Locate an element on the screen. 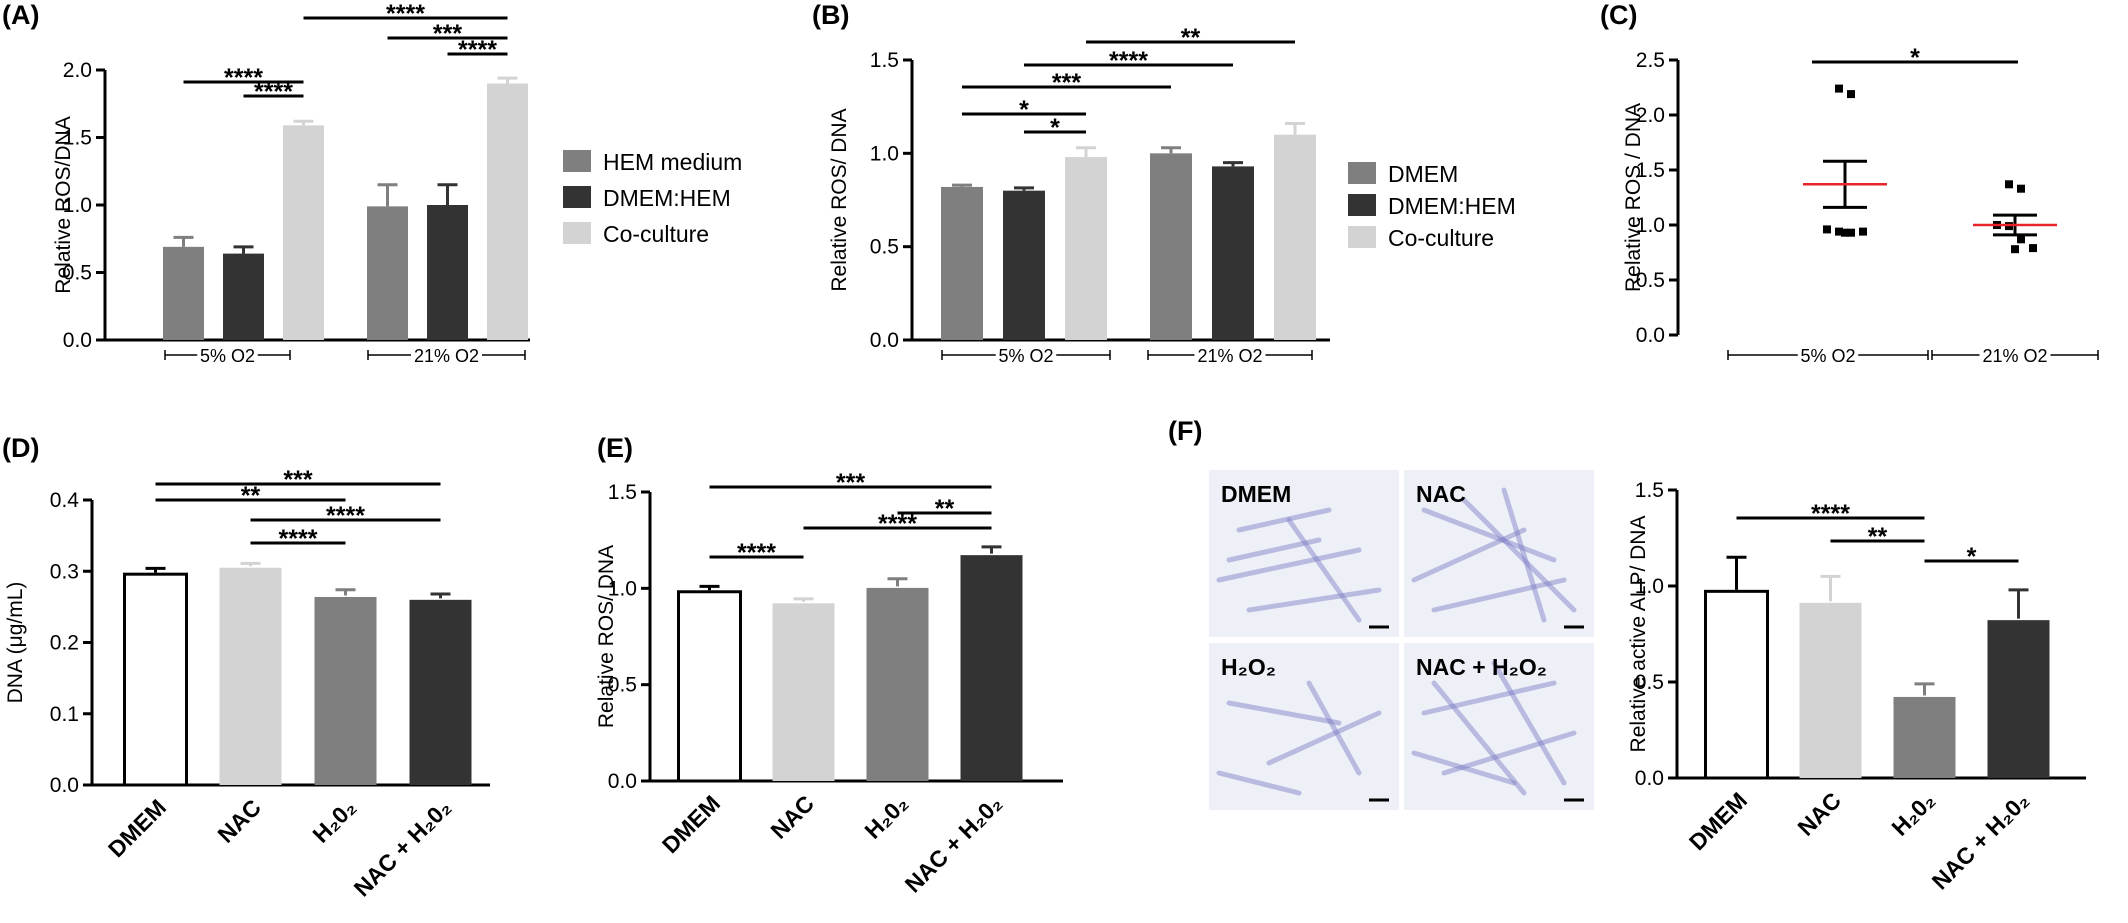 This screenshot has height=923, width=2128. micrograph-tile: NAC + H₂O₂ is located at coordinates (1499, 726).